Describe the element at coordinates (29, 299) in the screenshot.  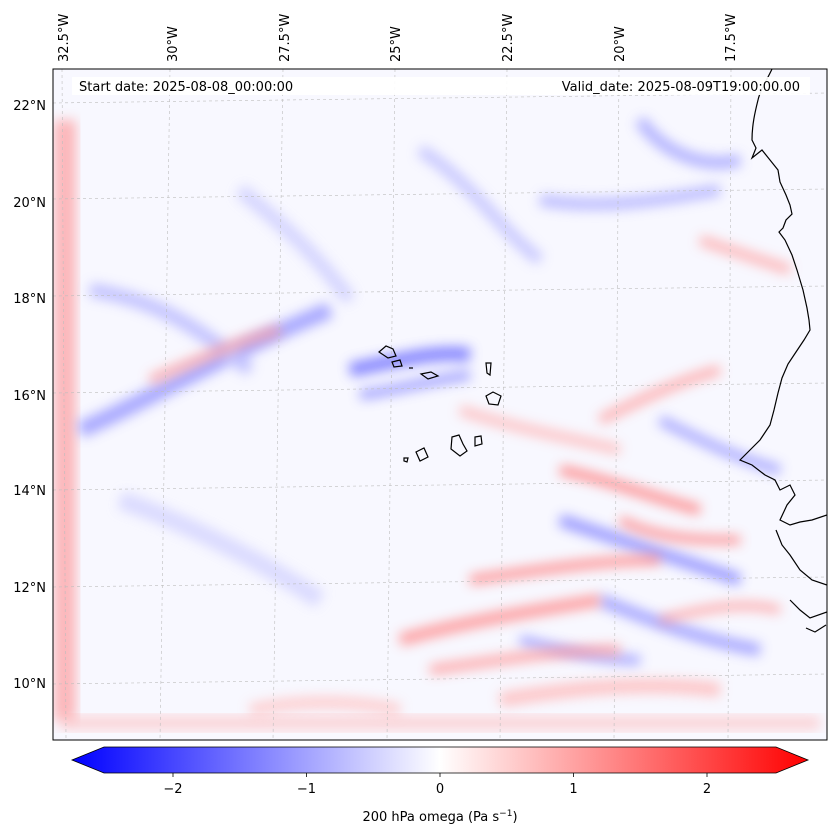
I see `lat-label: 18°N` at that location.